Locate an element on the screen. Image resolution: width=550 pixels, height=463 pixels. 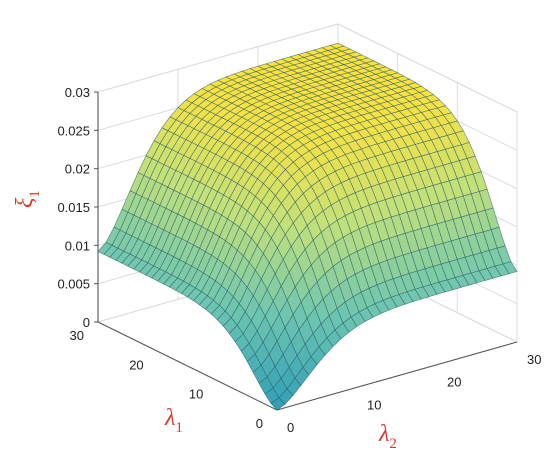
z-tick-label: 0.03 is located at coordinates (77, 92).